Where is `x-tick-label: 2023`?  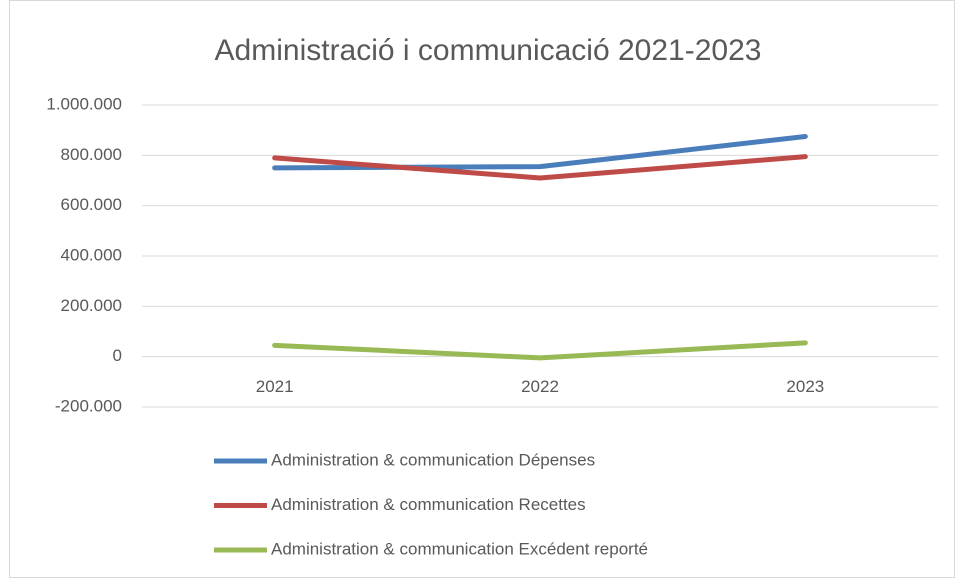 x-tick-label: 2023 is located at coordinates (805, 386).